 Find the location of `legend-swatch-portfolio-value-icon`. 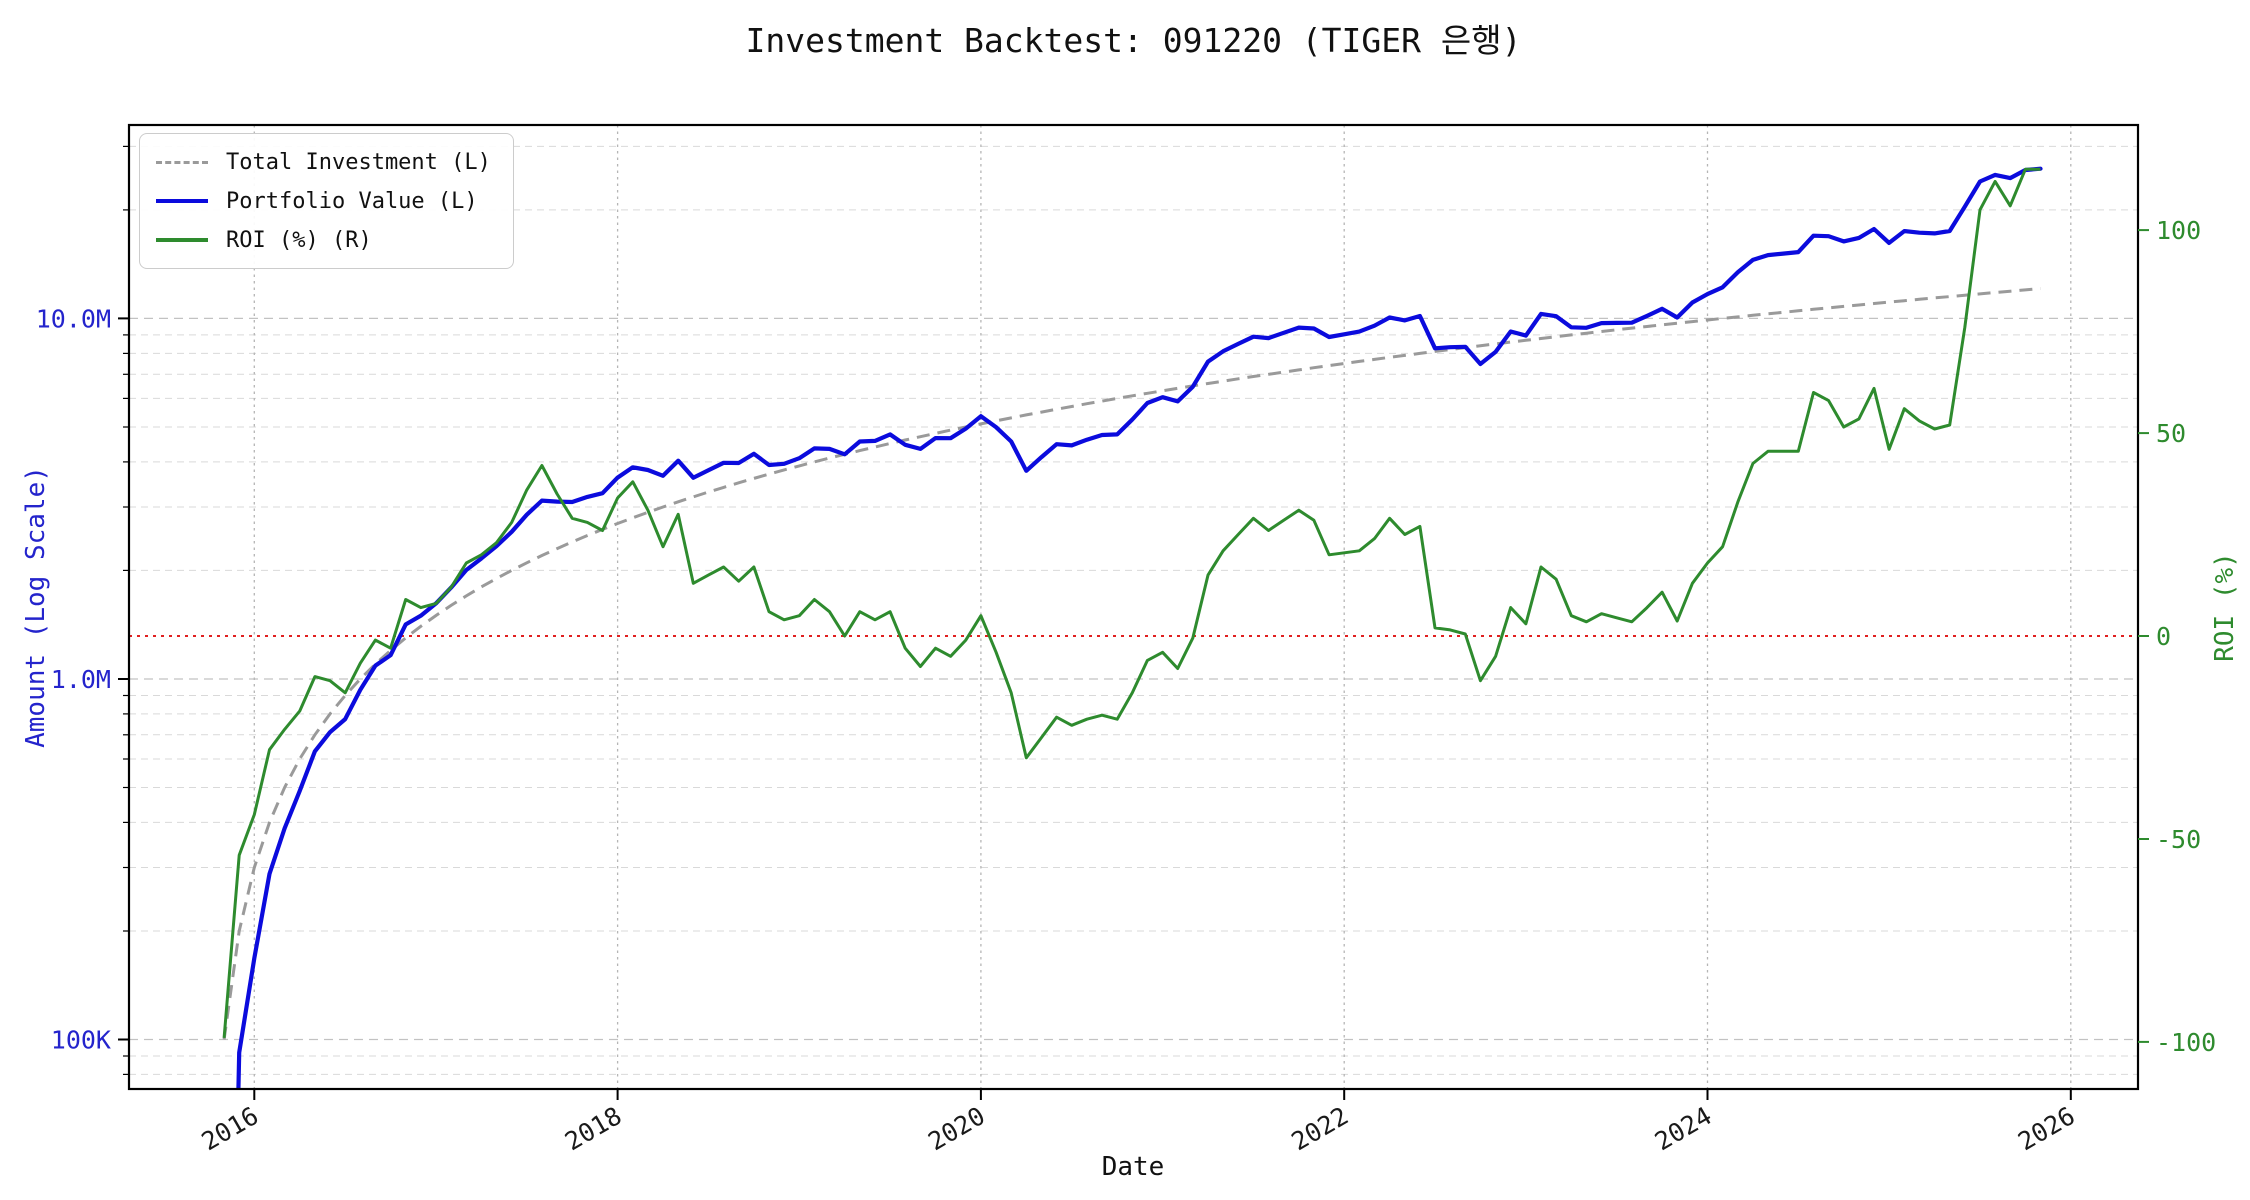

legend-swatch-portfolio-value-icon is located at coordinates (182, 201).